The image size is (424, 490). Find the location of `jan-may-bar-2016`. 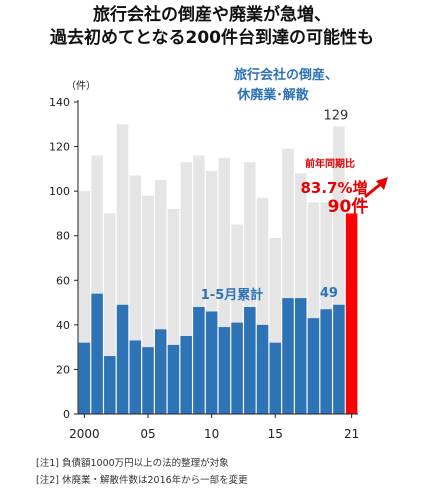

jan-may-bar-2016 is located at coordinates (288, 356).